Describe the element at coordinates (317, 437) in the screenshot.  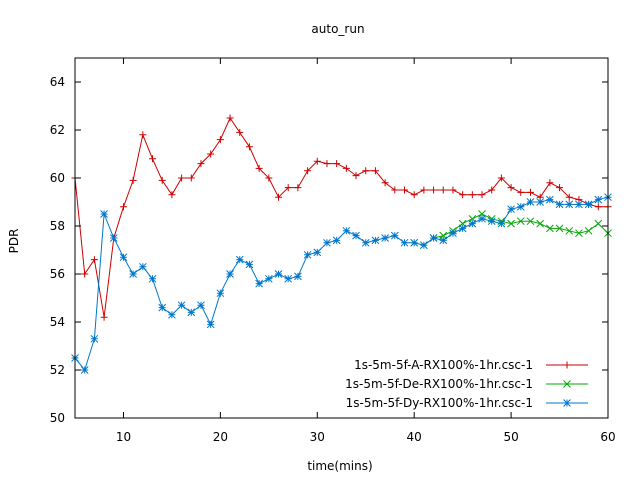
I see `x-tick-label: 30` at that location.